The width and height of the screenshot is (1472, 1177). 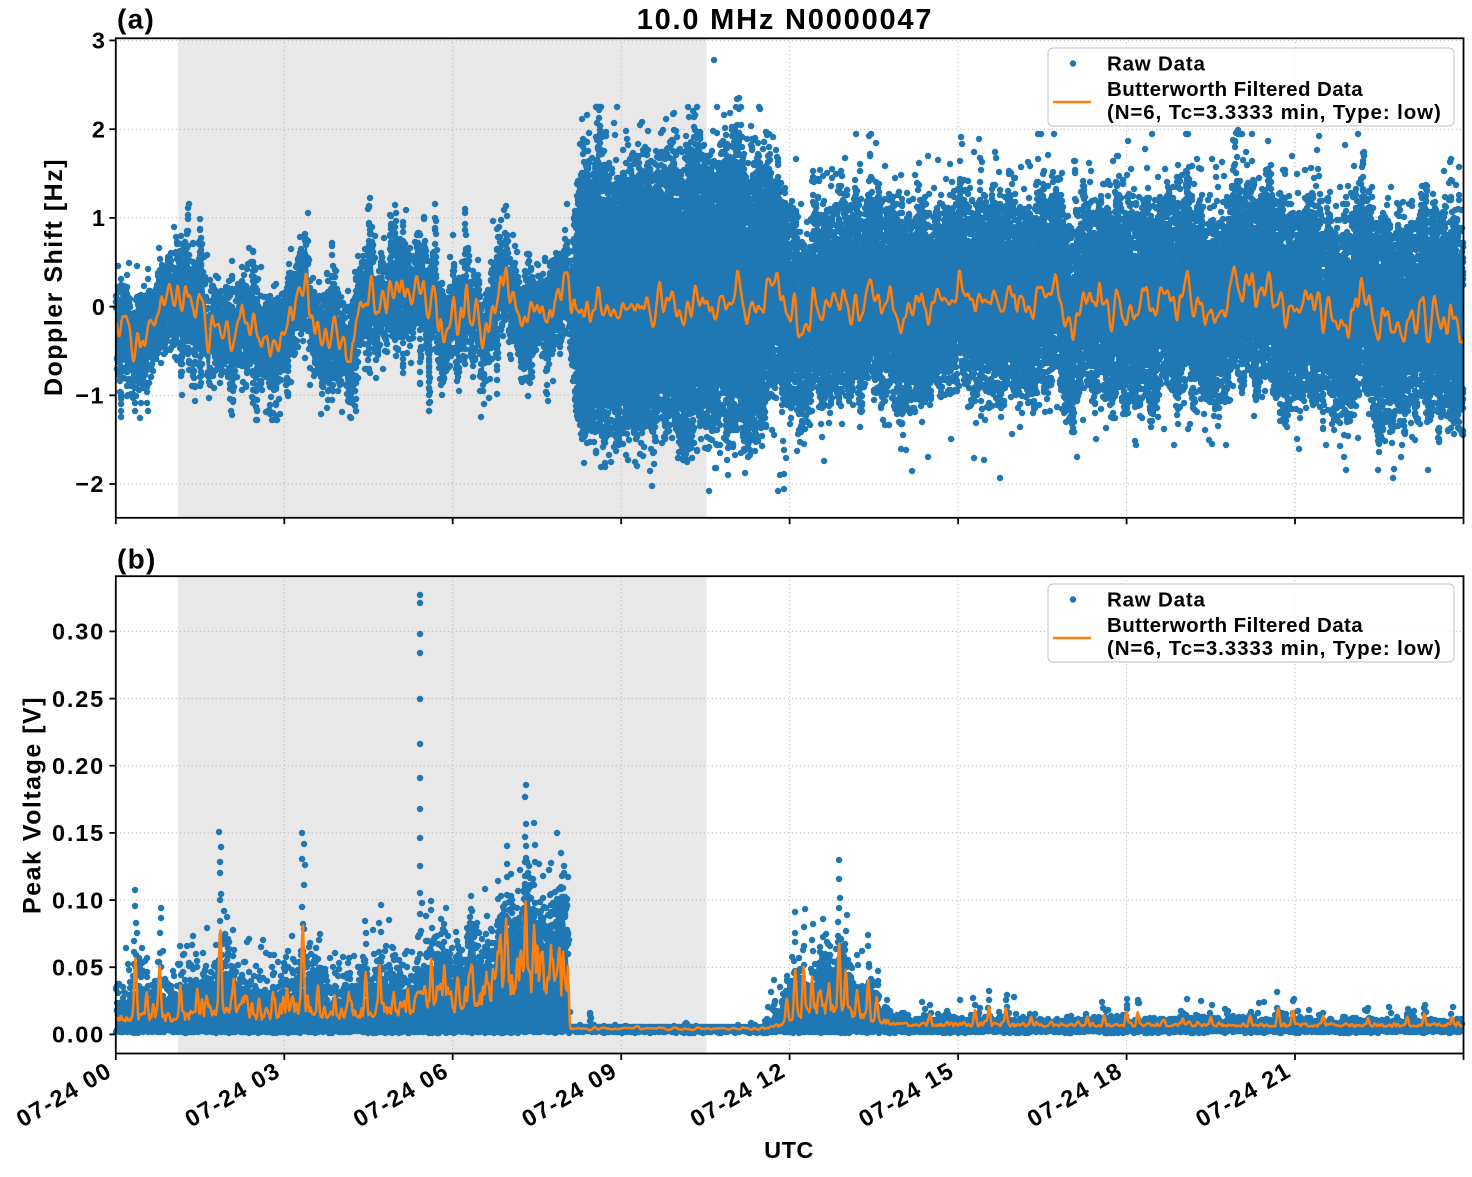 I want to click on svg-text: 0.25, so click(x=78, y=699).